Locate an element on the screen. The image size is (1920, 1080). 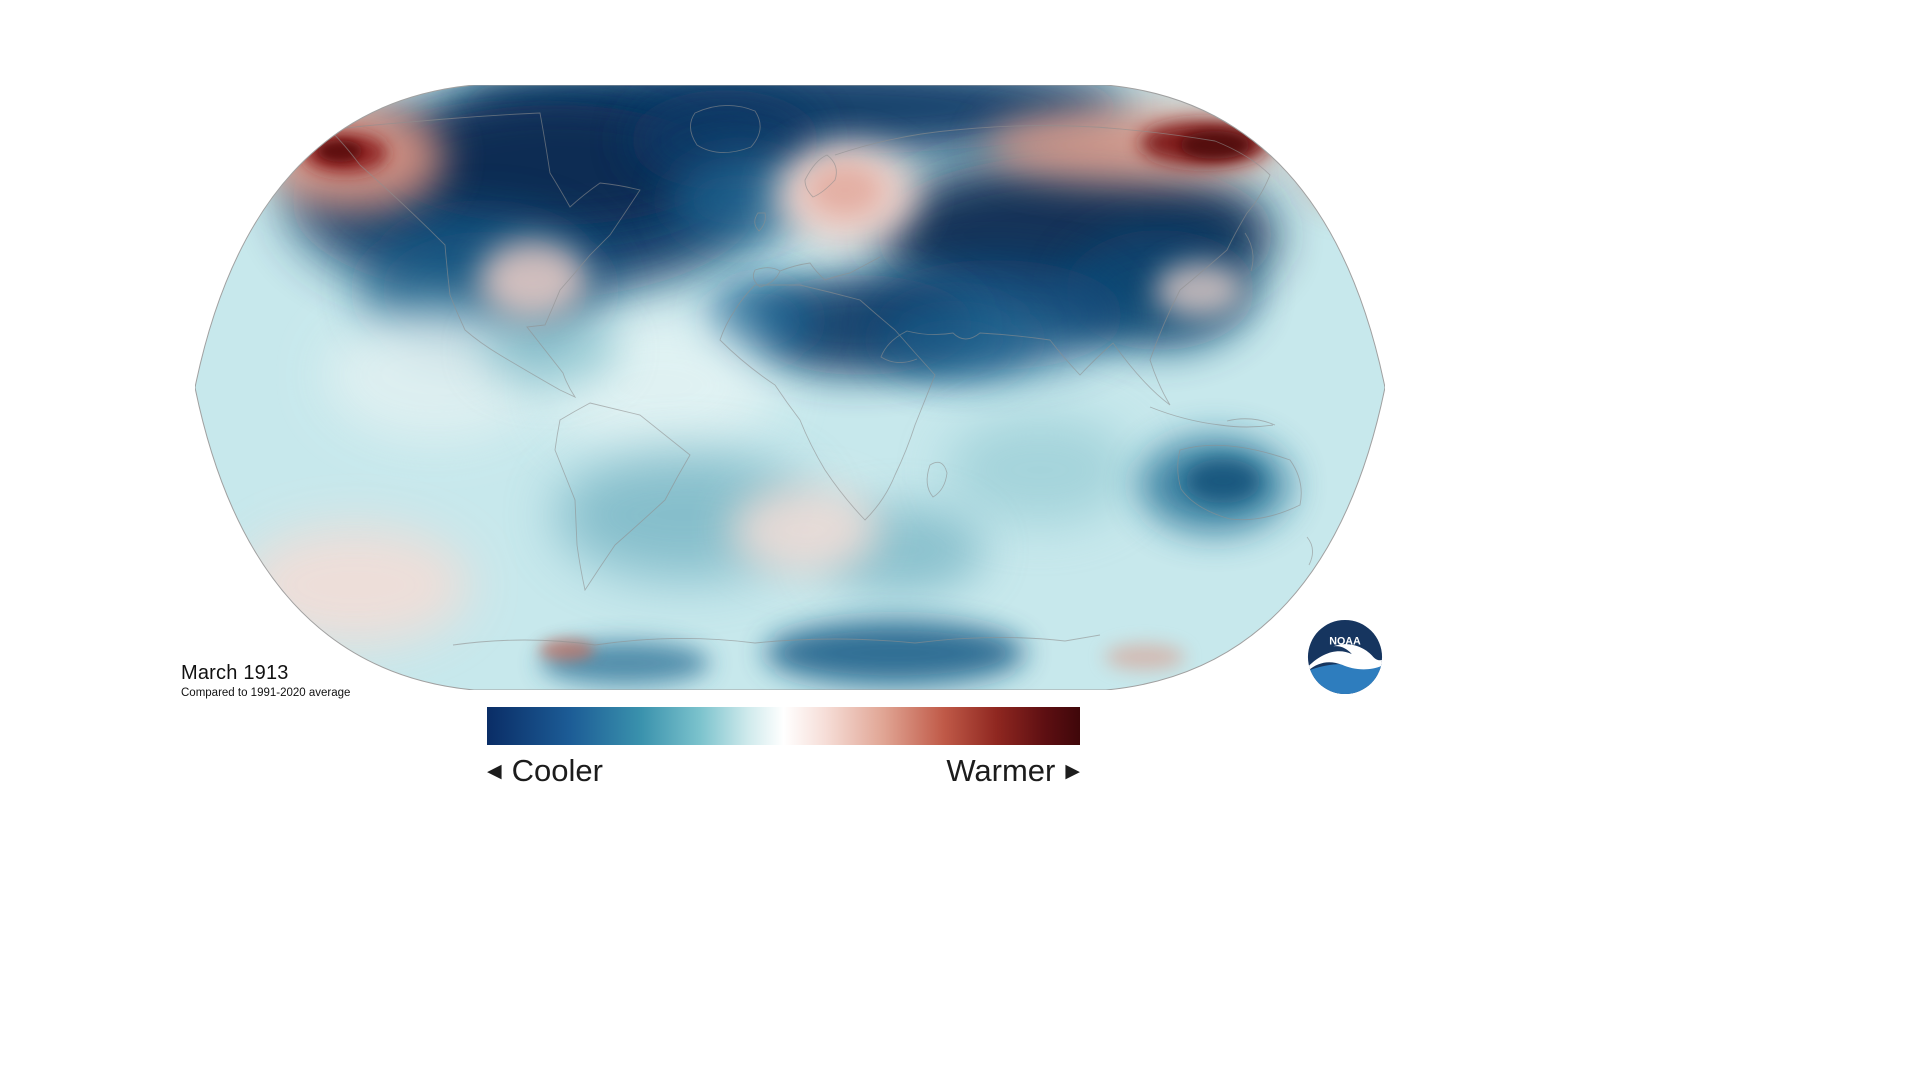
attribution: March 1913 Compared to 1991-2020 average is located at coordinates (265, 680).